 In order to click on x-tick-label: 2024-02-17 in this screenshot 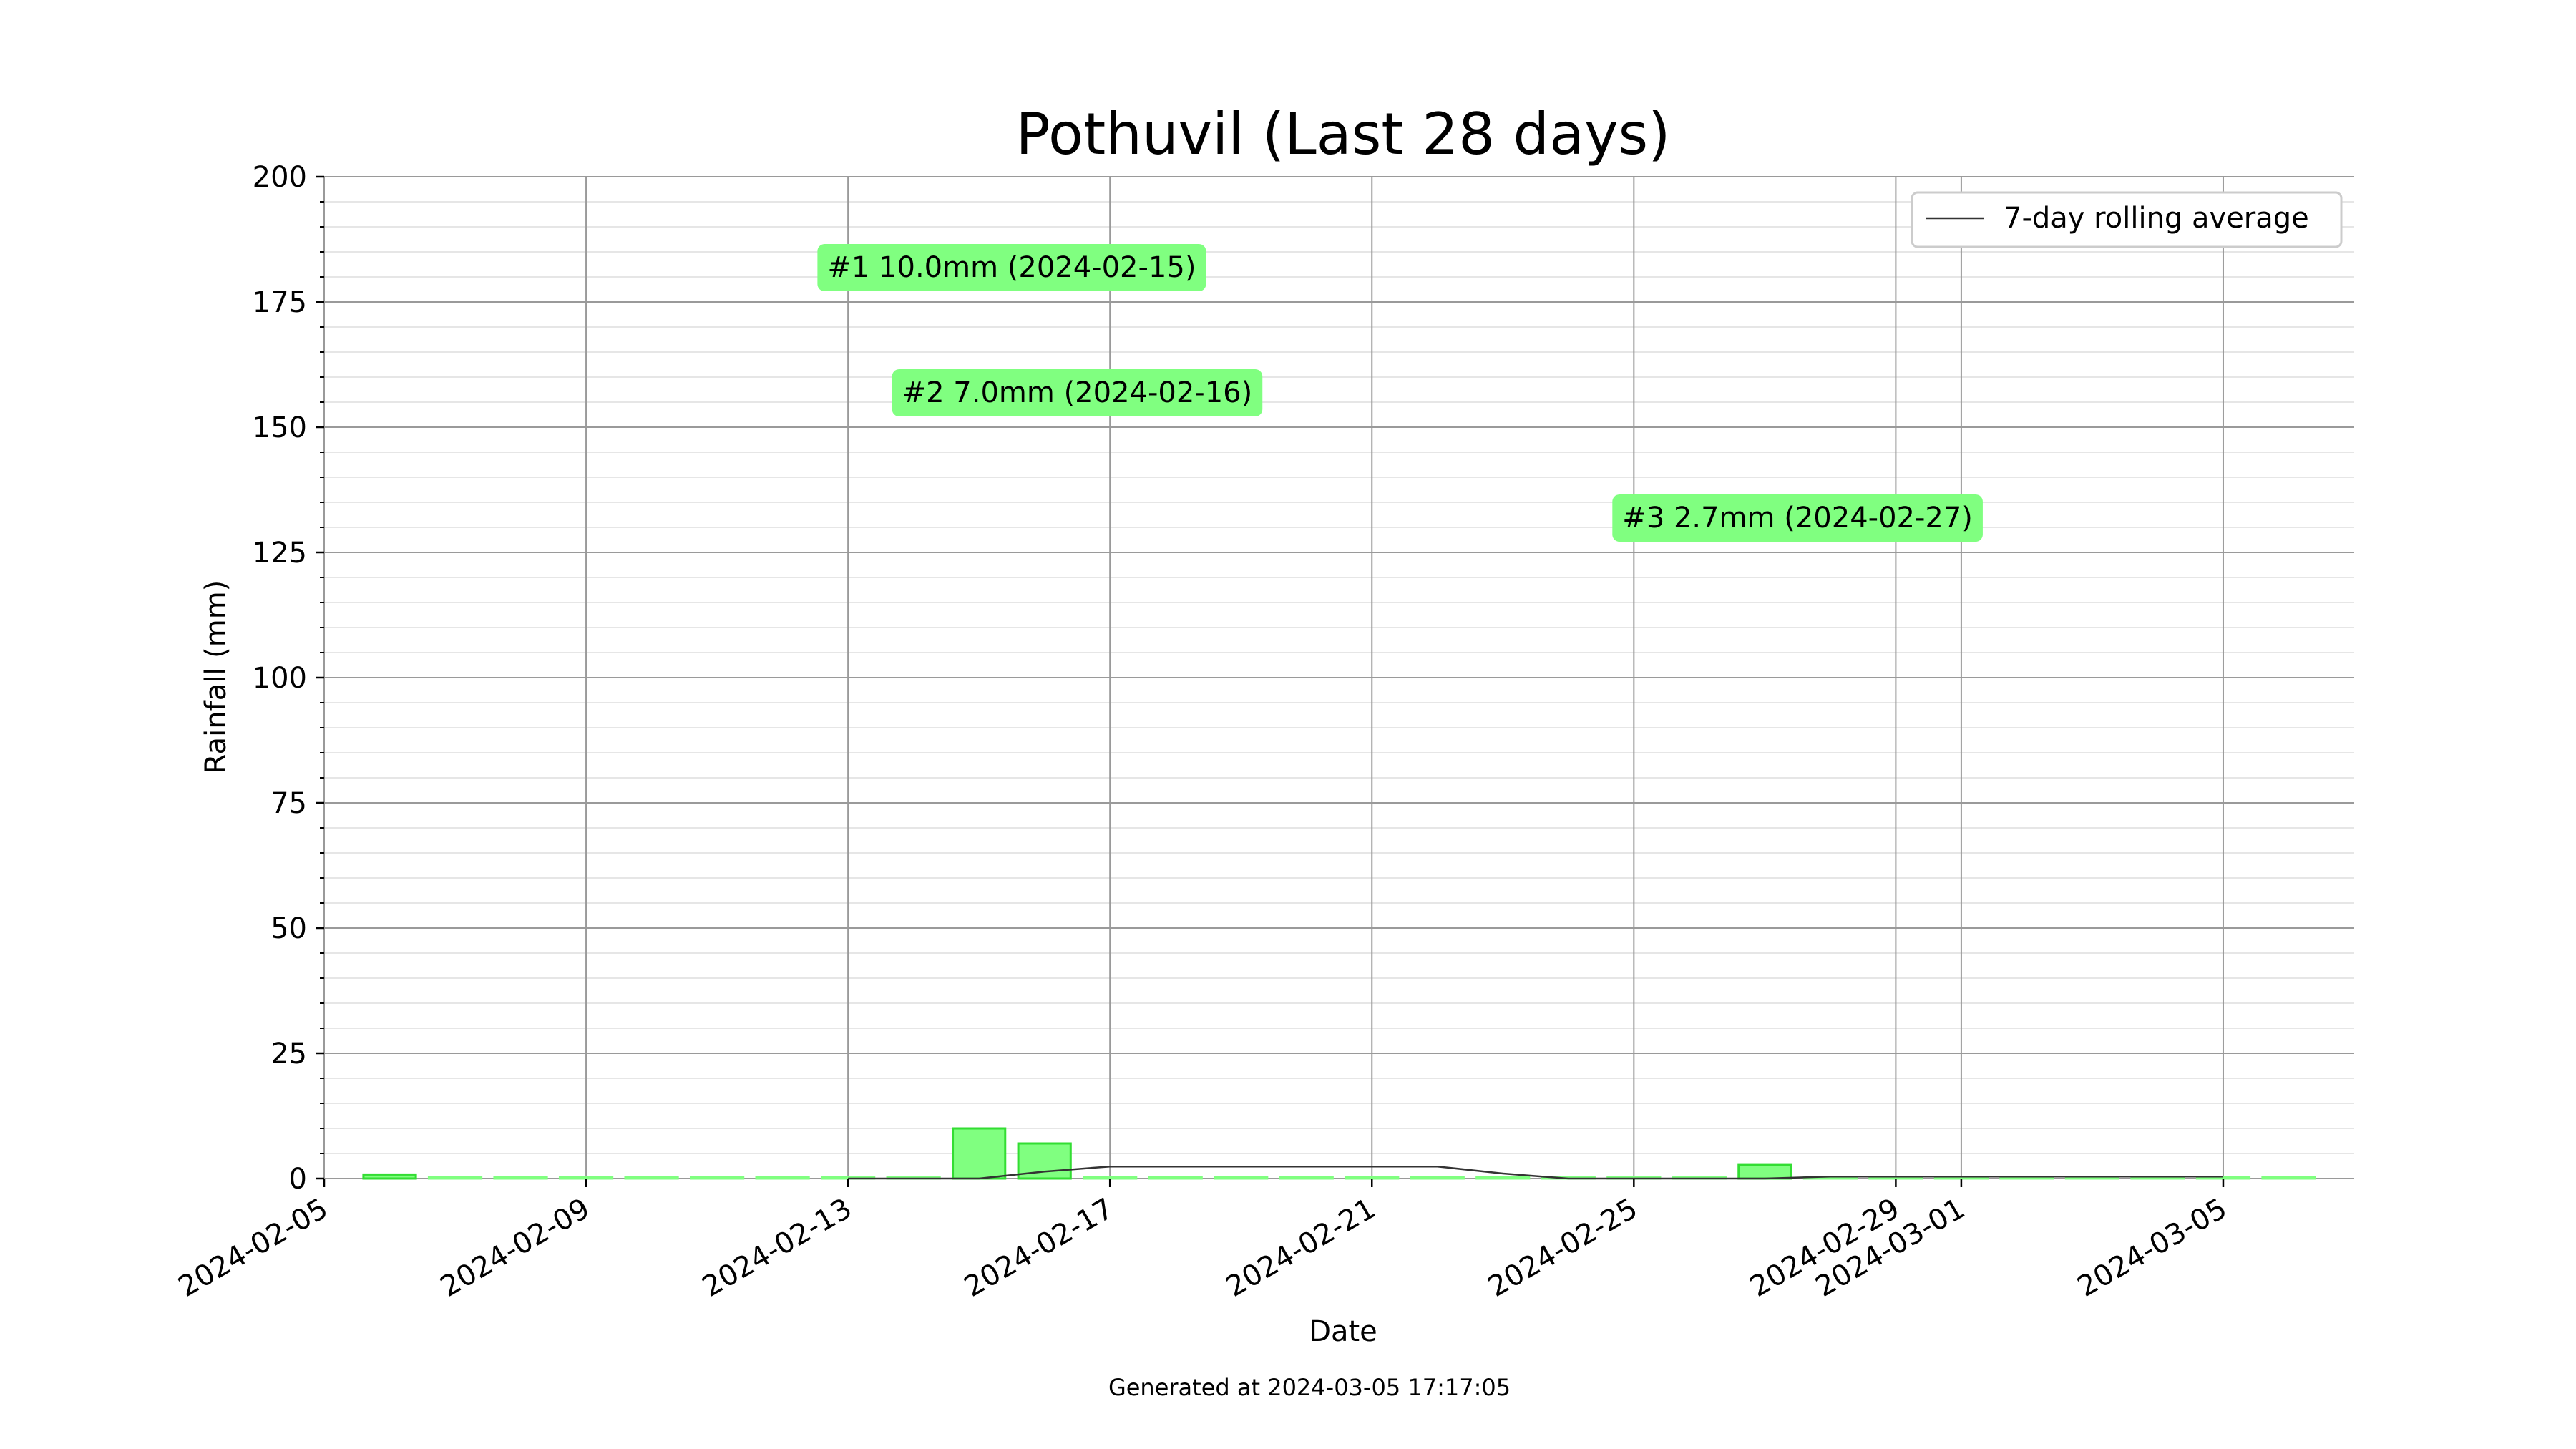, I will do `click(1039, 1248)`.